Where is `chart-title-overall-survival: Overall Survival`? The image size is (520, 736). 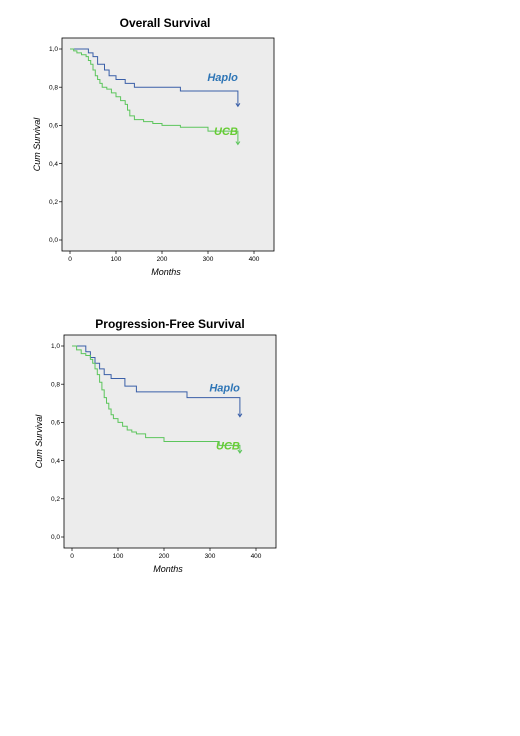 chart-title-overall-survival: Overall Survival is located at coordinates (165, 23).